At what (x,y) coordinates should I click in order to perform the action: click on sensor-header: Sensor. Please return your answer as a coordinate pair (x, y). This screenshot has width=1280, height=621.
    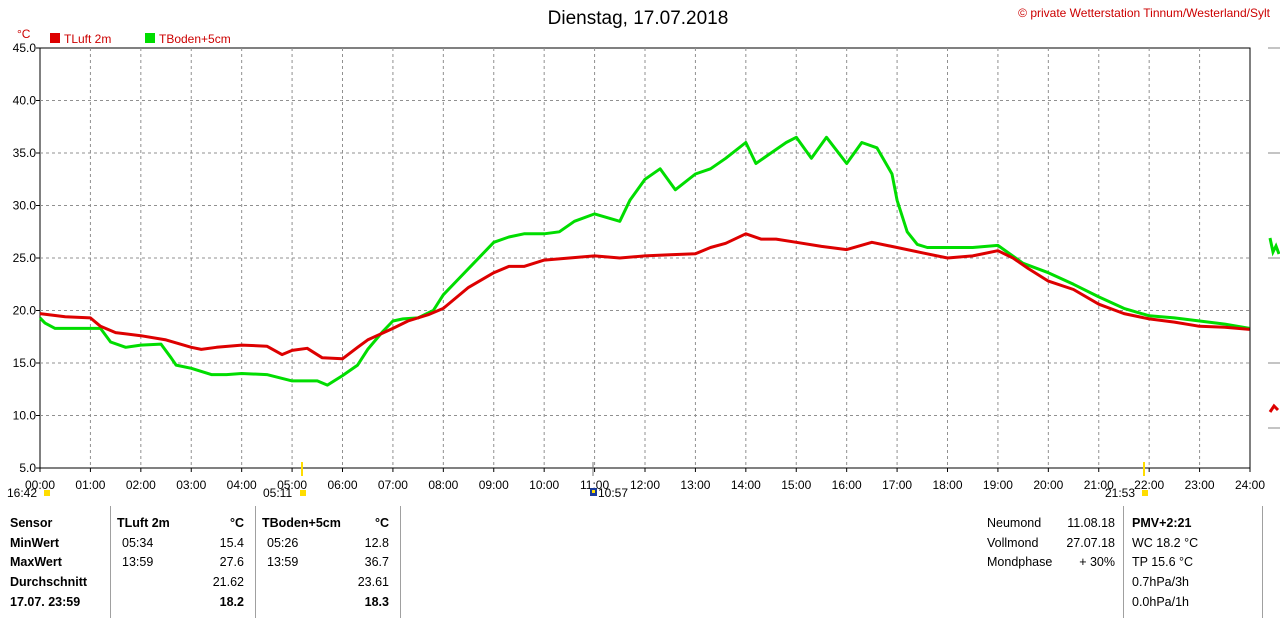
    Looking at the image, I should click on (31, 523).